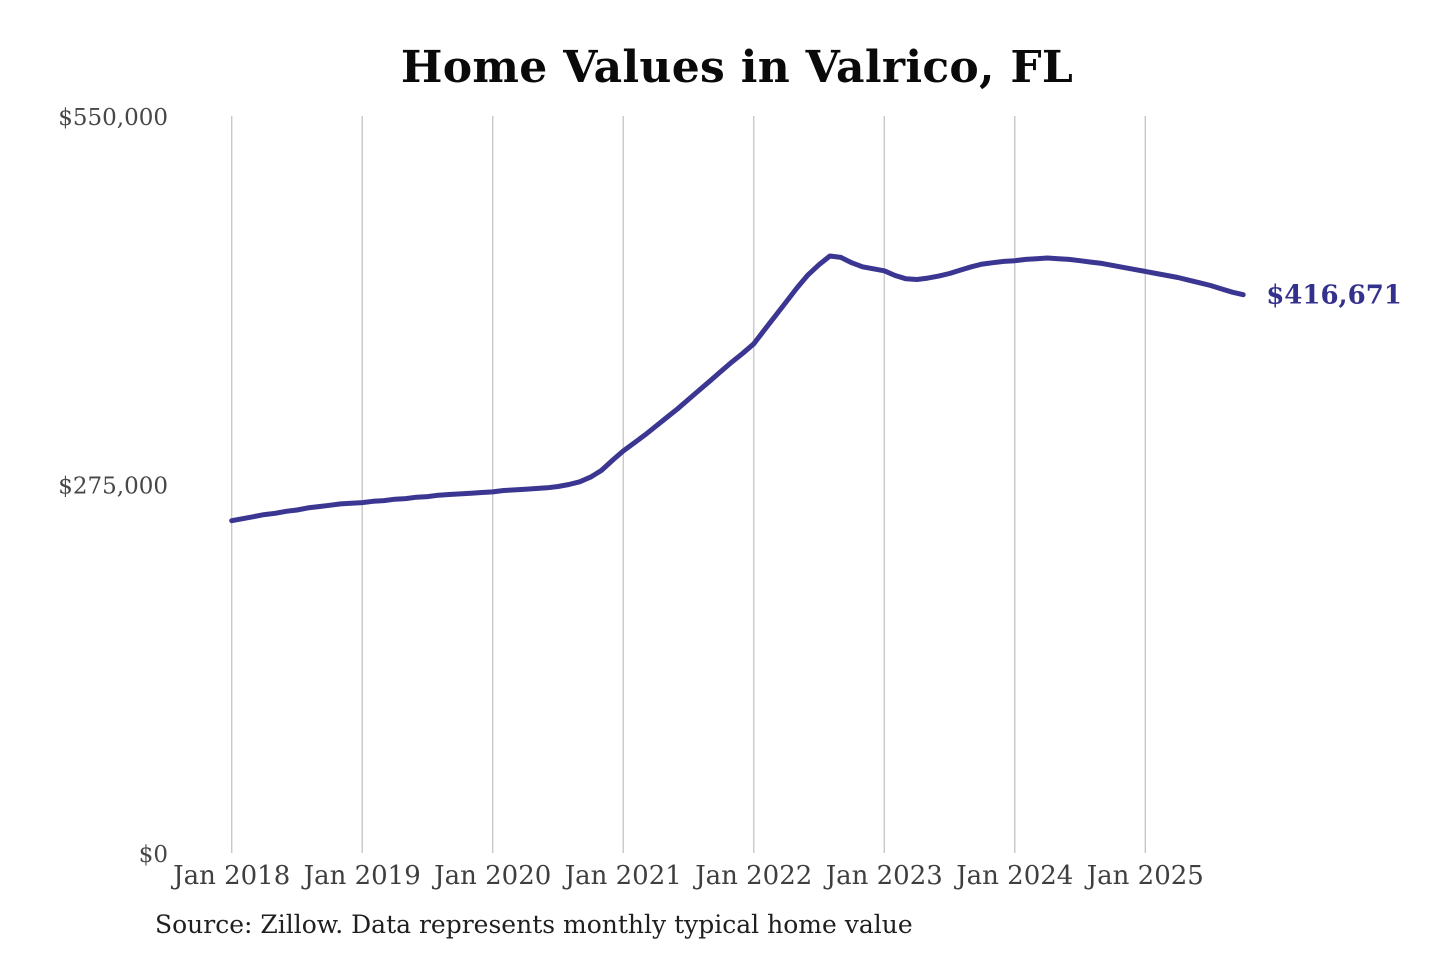  Describe the element at coordinates (230, 876) in the screenshot. I see `x-tick-jan-2018: Jan 2018` at that location.